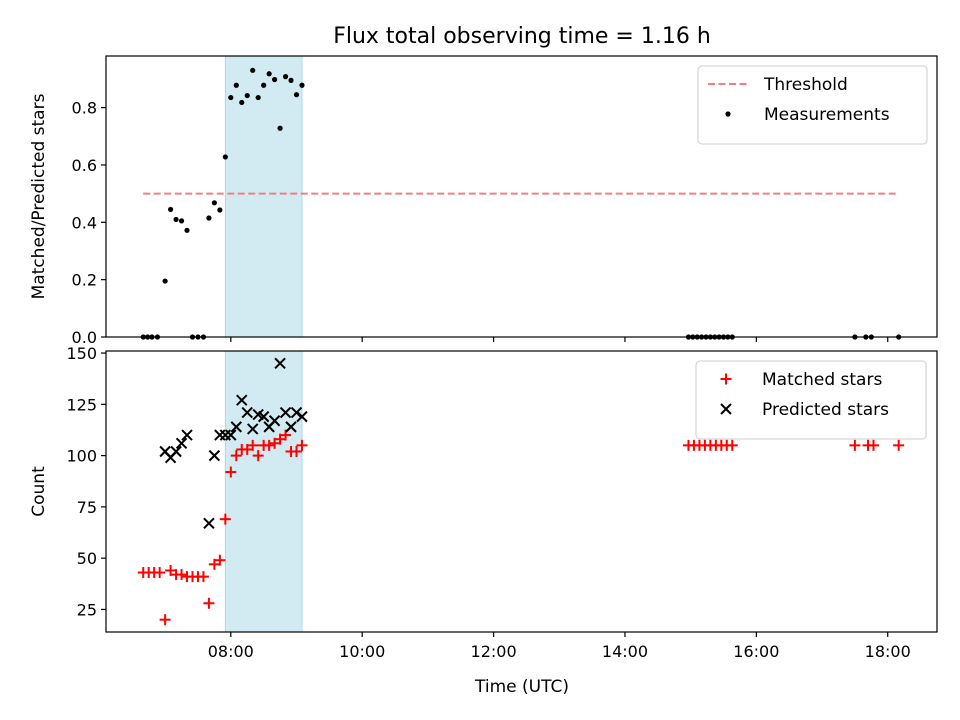 The image size is (960, 720). What do you see at coordinates (84, 222) in the screenshot?
I see `y-tick-label: 0.4` at bounding box center [84, 222].